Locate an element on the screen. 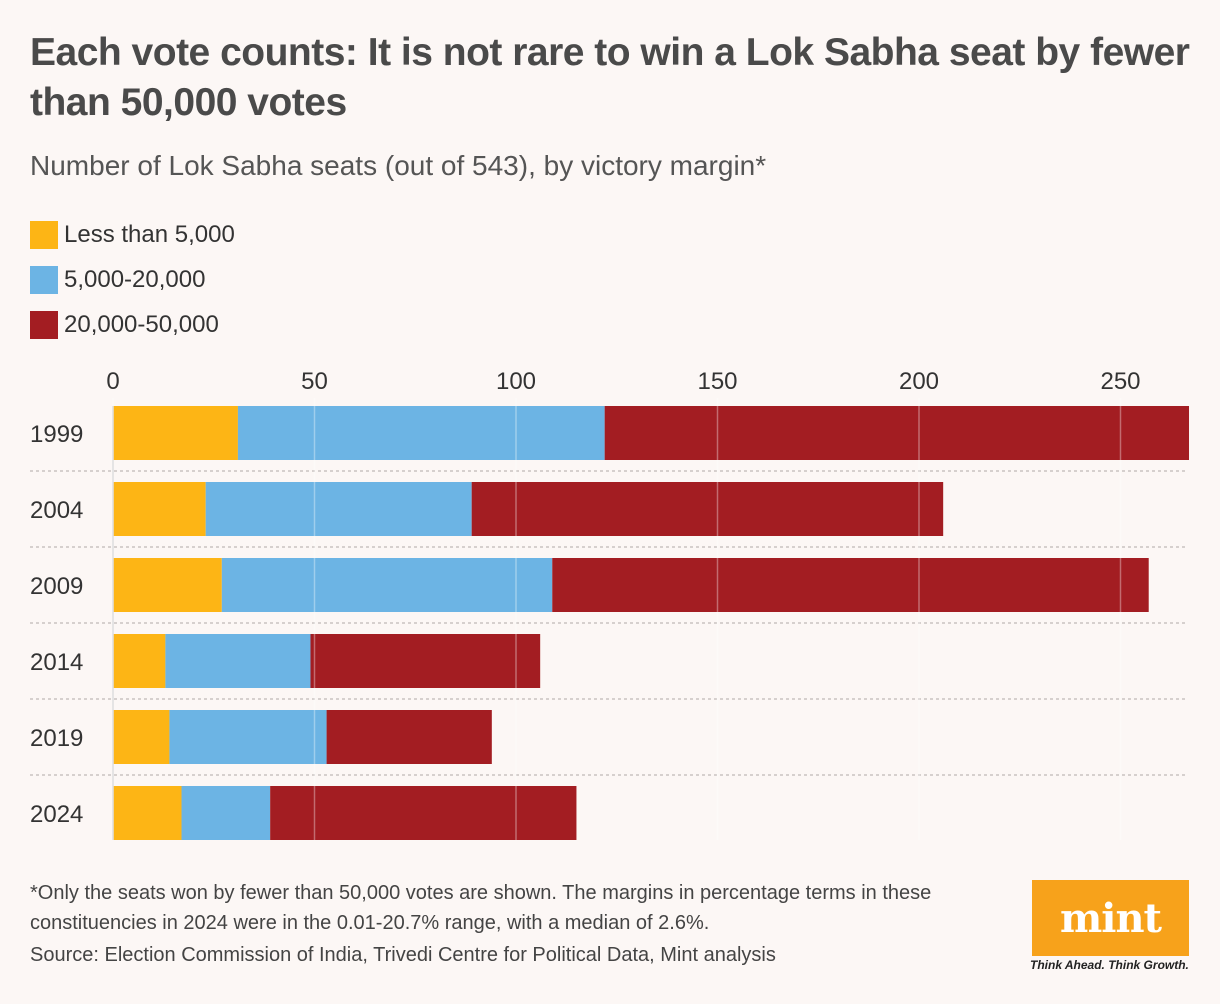 The image size is (1220, 1004). x-tick-label: 100 is located at coordinates (516, 381).